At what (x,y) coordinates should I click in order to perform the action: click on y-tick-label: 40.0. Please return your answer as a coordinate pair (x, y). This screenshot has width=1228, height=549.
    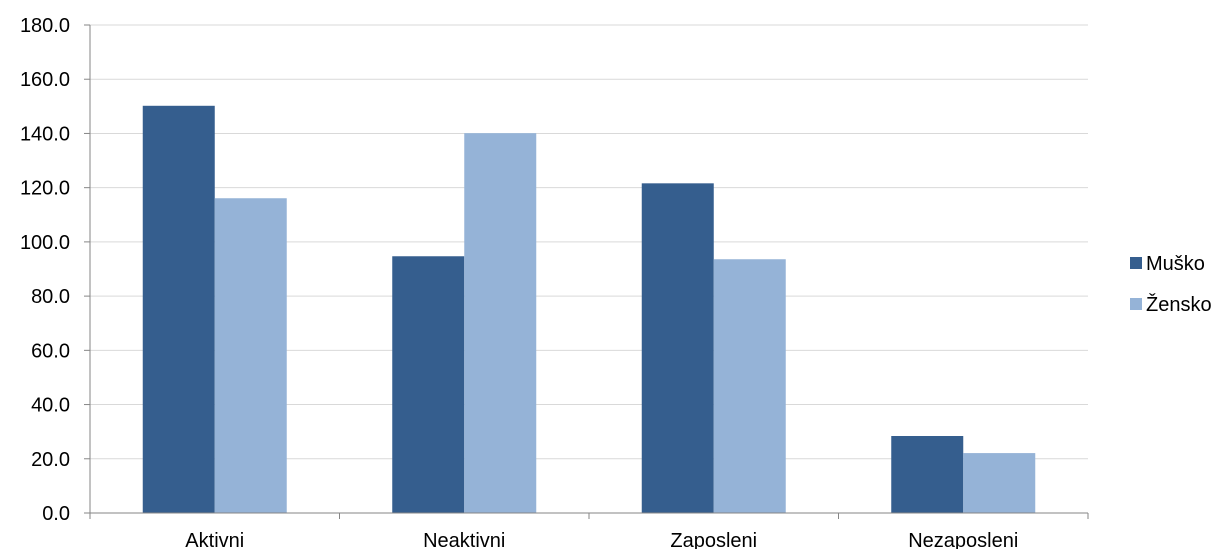
    Looking at the image, I should click on (50, 406).